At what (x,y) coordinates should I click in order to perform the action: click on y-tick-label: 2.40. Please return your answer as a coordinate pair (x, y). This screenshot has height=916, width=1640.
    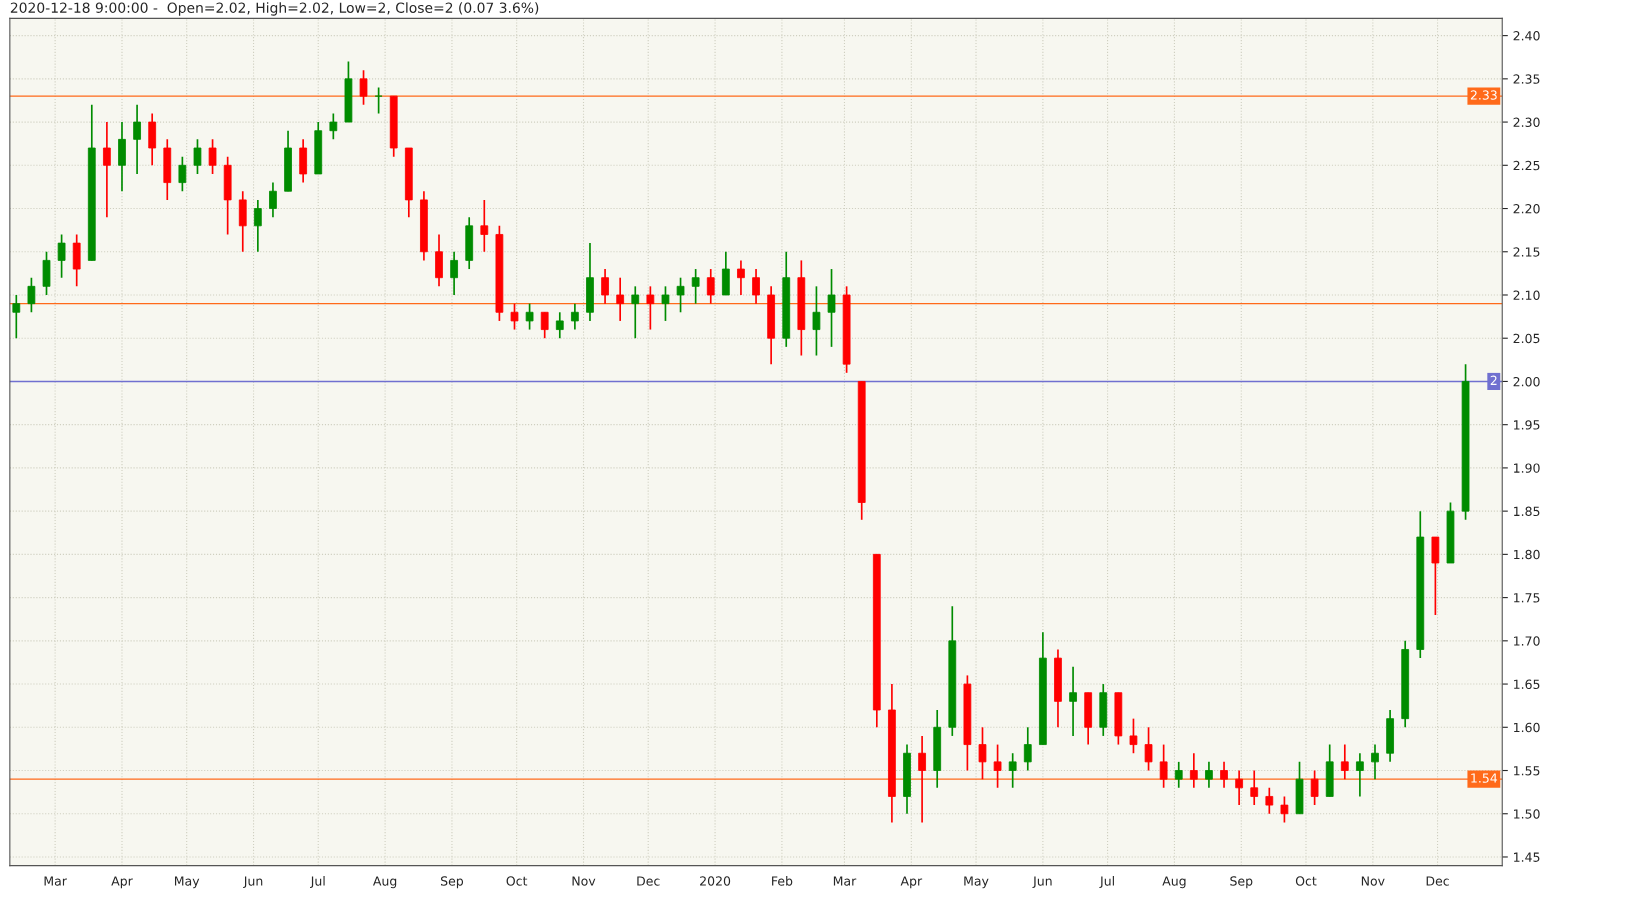
    Looking at the image, I should click on (1526, 36).